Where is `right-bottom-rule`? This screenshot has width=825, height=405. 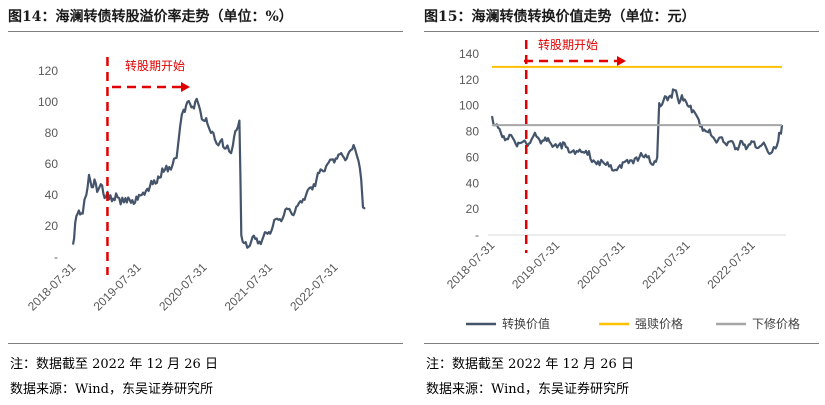 right-bottom-rule is located at coordinates (621, 343).